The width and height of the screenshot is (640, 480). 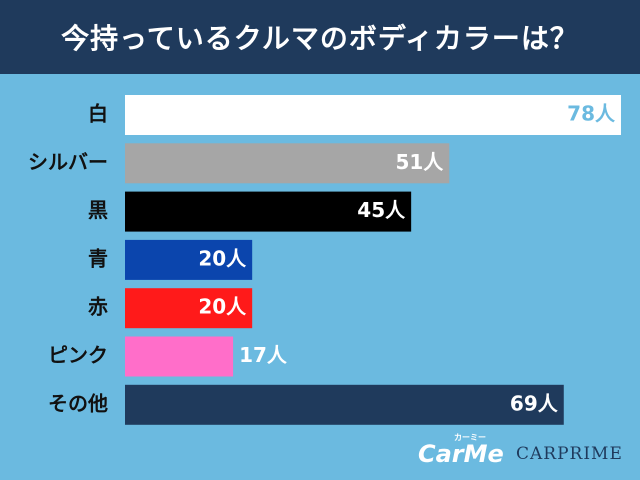 What do you see at coordinates (263, 355) in the screenshot?
I see `value-label: 17人` at bounding box center [263, 355].